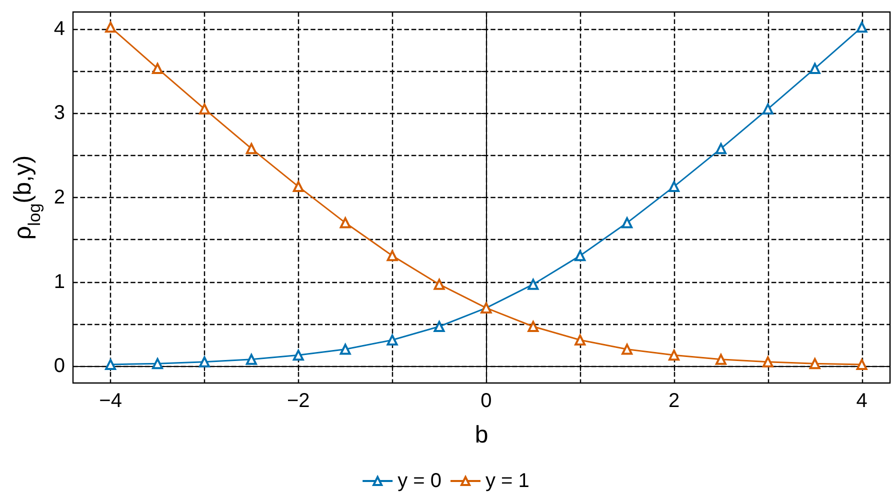  What do you see at coordinates (59, 281) in the screenshot?
I see `y-tick-label: 1` at bounding box center [59, 281].